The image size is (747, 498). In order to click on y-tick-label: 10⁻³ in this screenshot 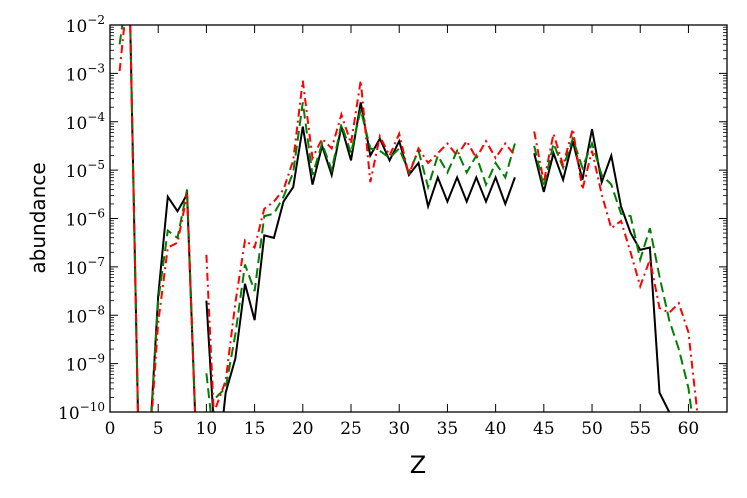, I will do `click(85, 73)`.